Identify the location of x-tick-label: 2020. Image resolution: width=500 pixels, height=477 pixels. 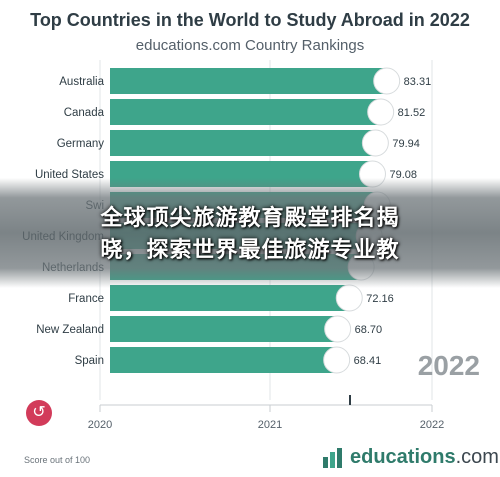
(100, 425).